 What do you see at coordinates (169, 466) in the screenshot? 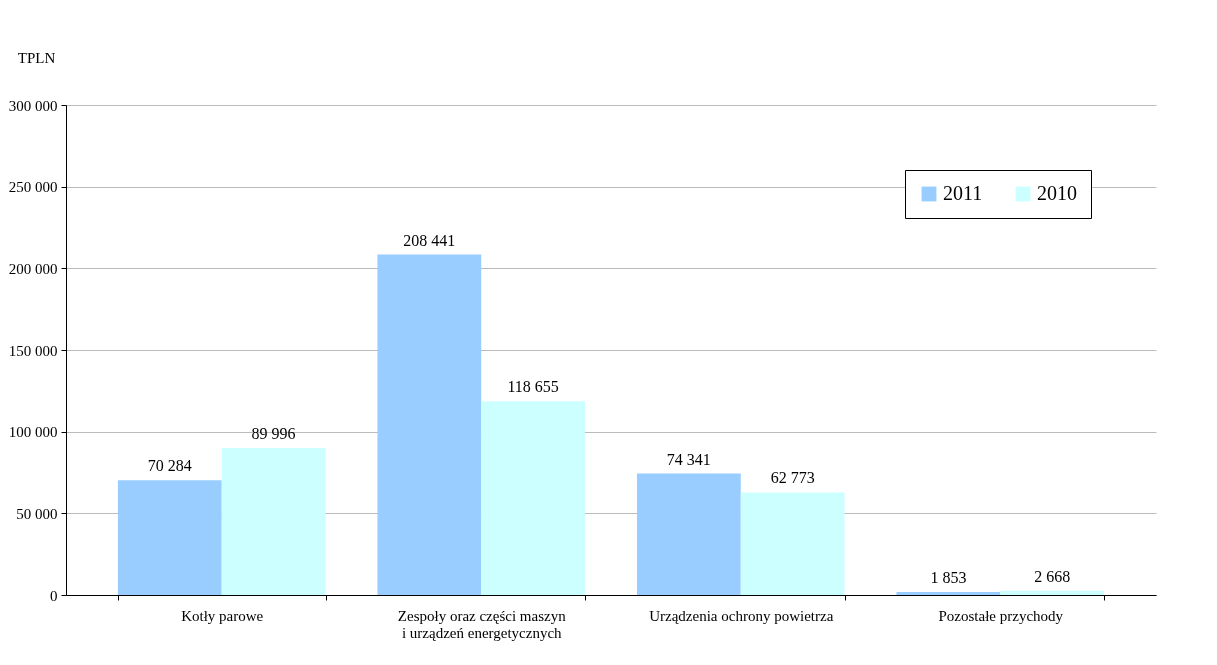
I see `data-label: 70 284` at bounding box center [169, 466].